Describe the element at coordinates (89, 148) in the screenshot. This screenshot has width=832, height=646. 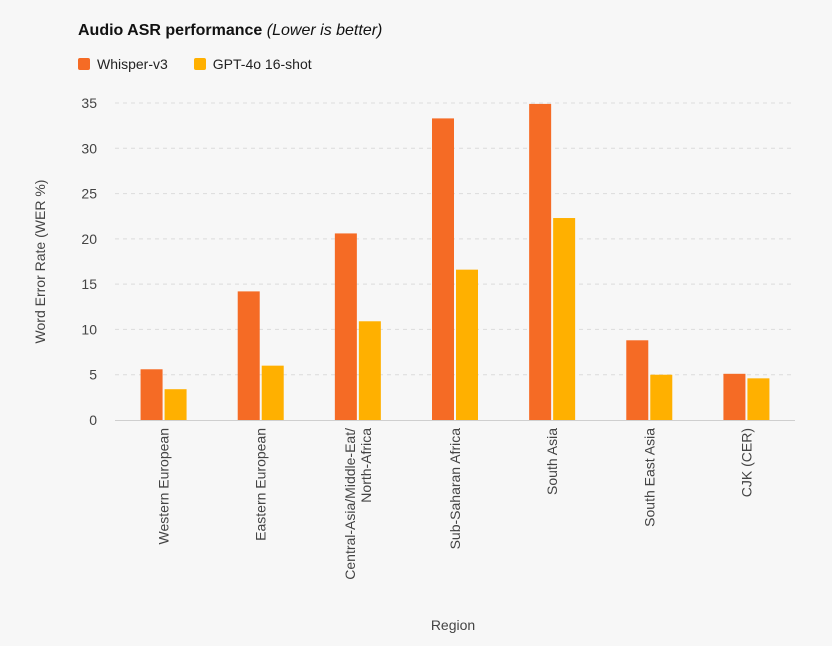
I see `y-tick-label: 30` at that location.